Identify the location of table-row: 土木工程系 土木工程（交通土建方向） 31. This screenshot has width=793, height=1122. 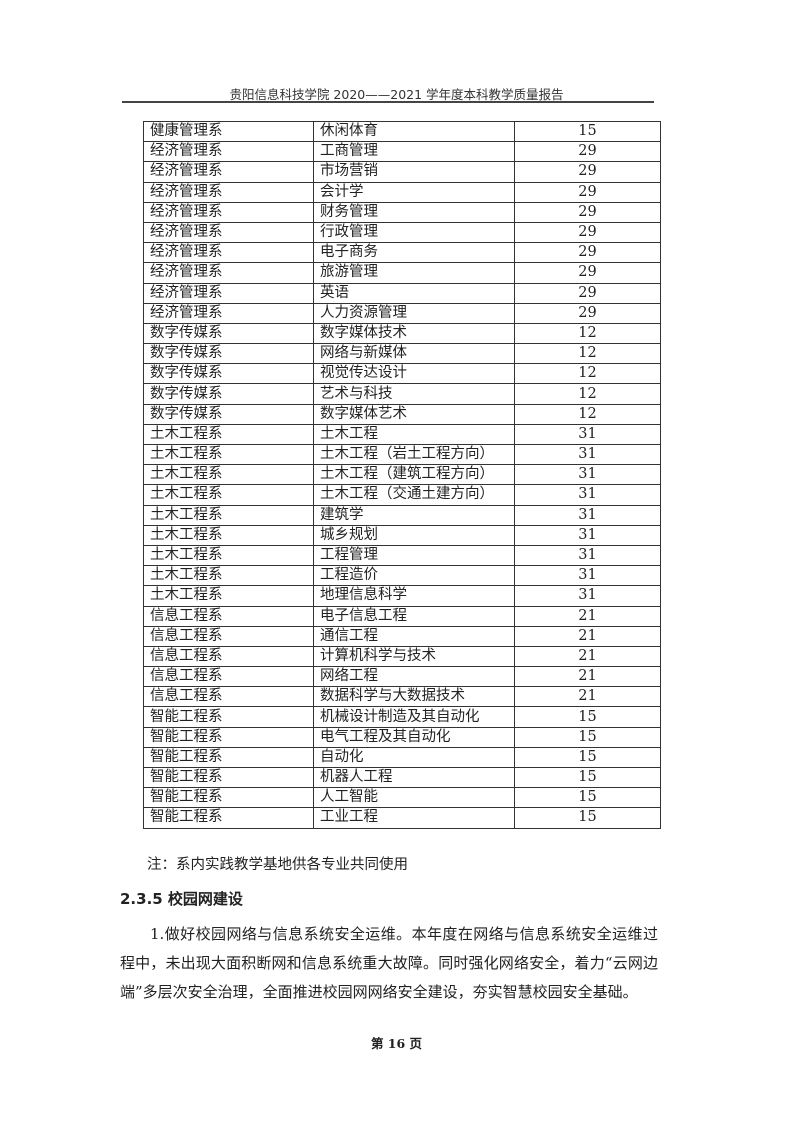
(402, 495).